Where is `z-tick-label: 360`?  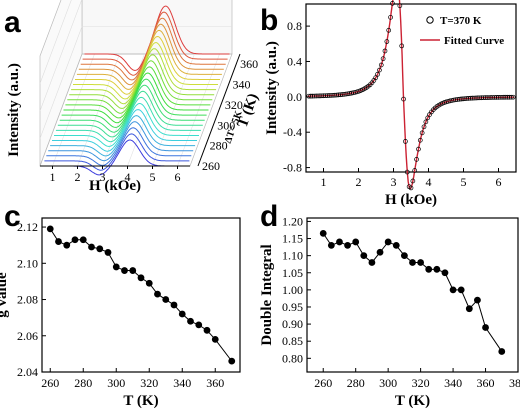 z-tick-label: 360 is located at coordinates (249, 64).